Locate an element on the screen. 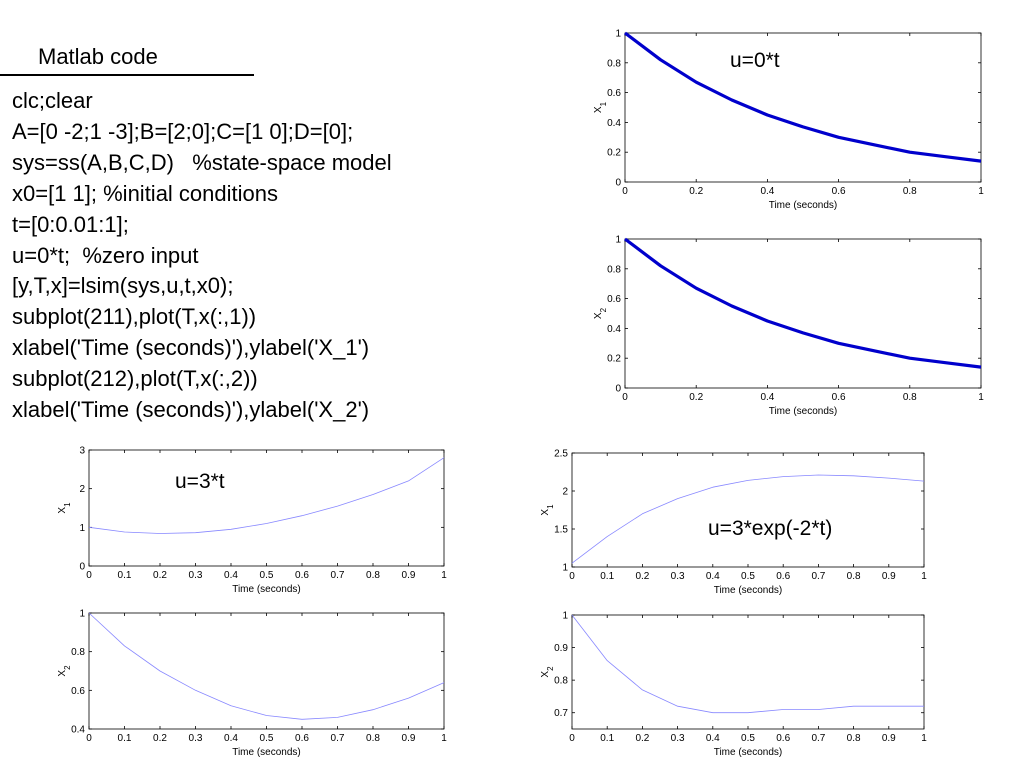 Image resolution: width=1024 pixels, height=768 pixels. code-heading: Matlab code is located at coordinates (98, 56).